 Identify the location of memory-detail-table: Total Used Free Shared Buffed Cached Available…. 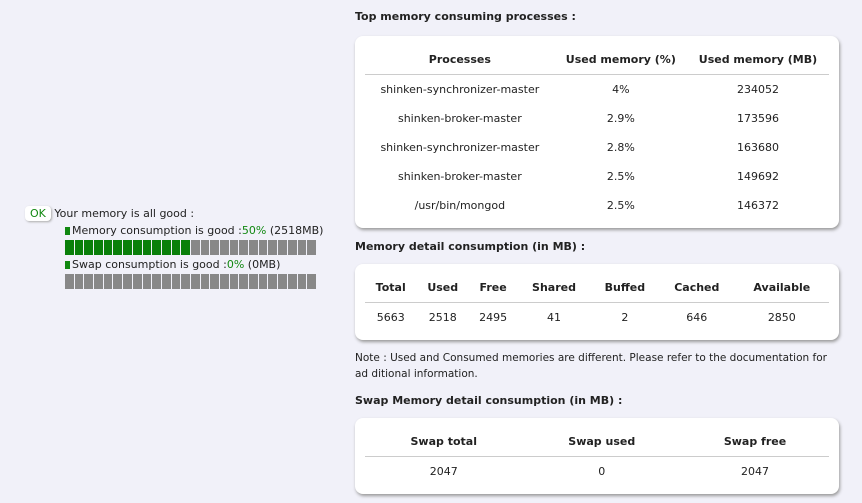
(597, 302).